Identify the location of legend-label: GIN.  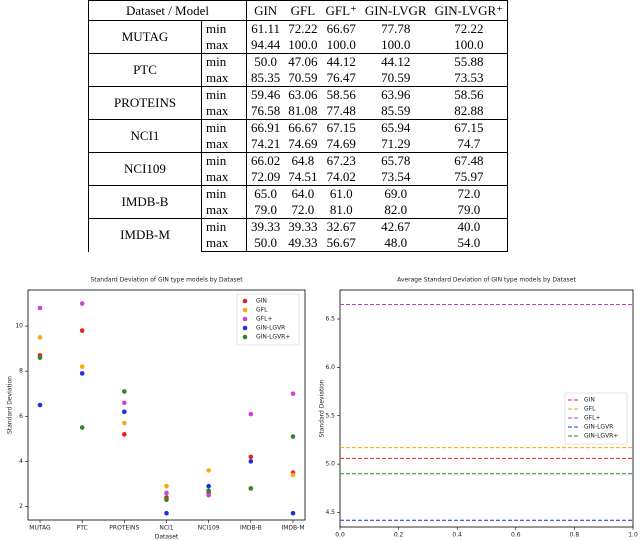
(589, 400).